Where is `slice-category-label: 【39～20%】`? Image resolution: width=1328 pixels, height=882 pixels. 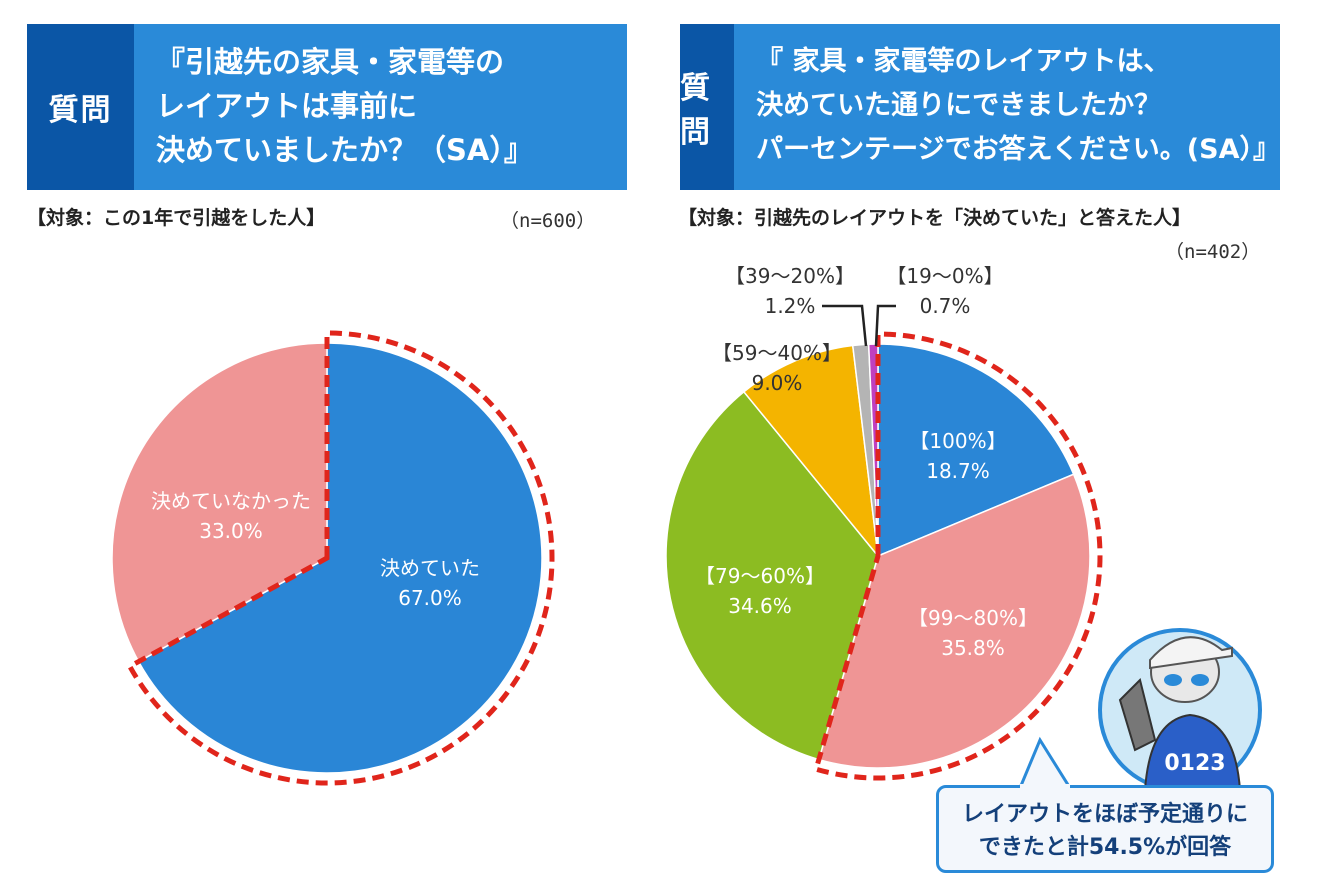
slice-category-label: 【39～20%】 is located at coordinates (790, 276).